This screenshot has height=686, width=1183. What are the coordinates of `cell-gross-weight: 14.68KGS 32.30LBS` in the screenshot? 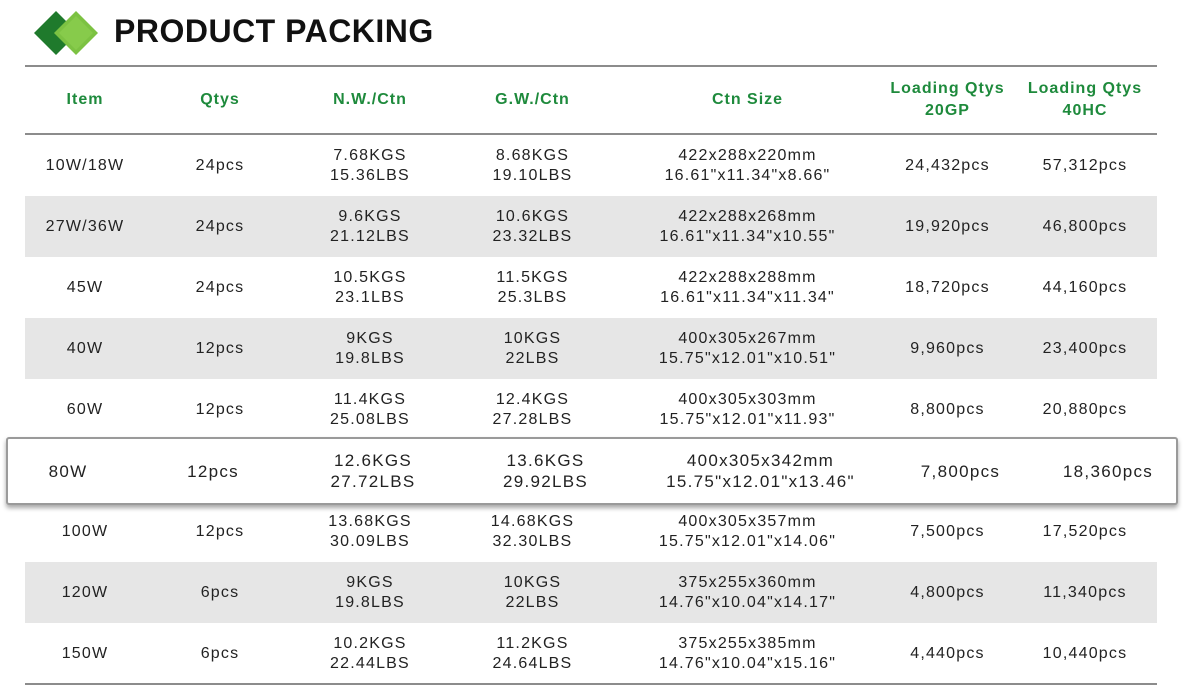 It's located at (532, 531).